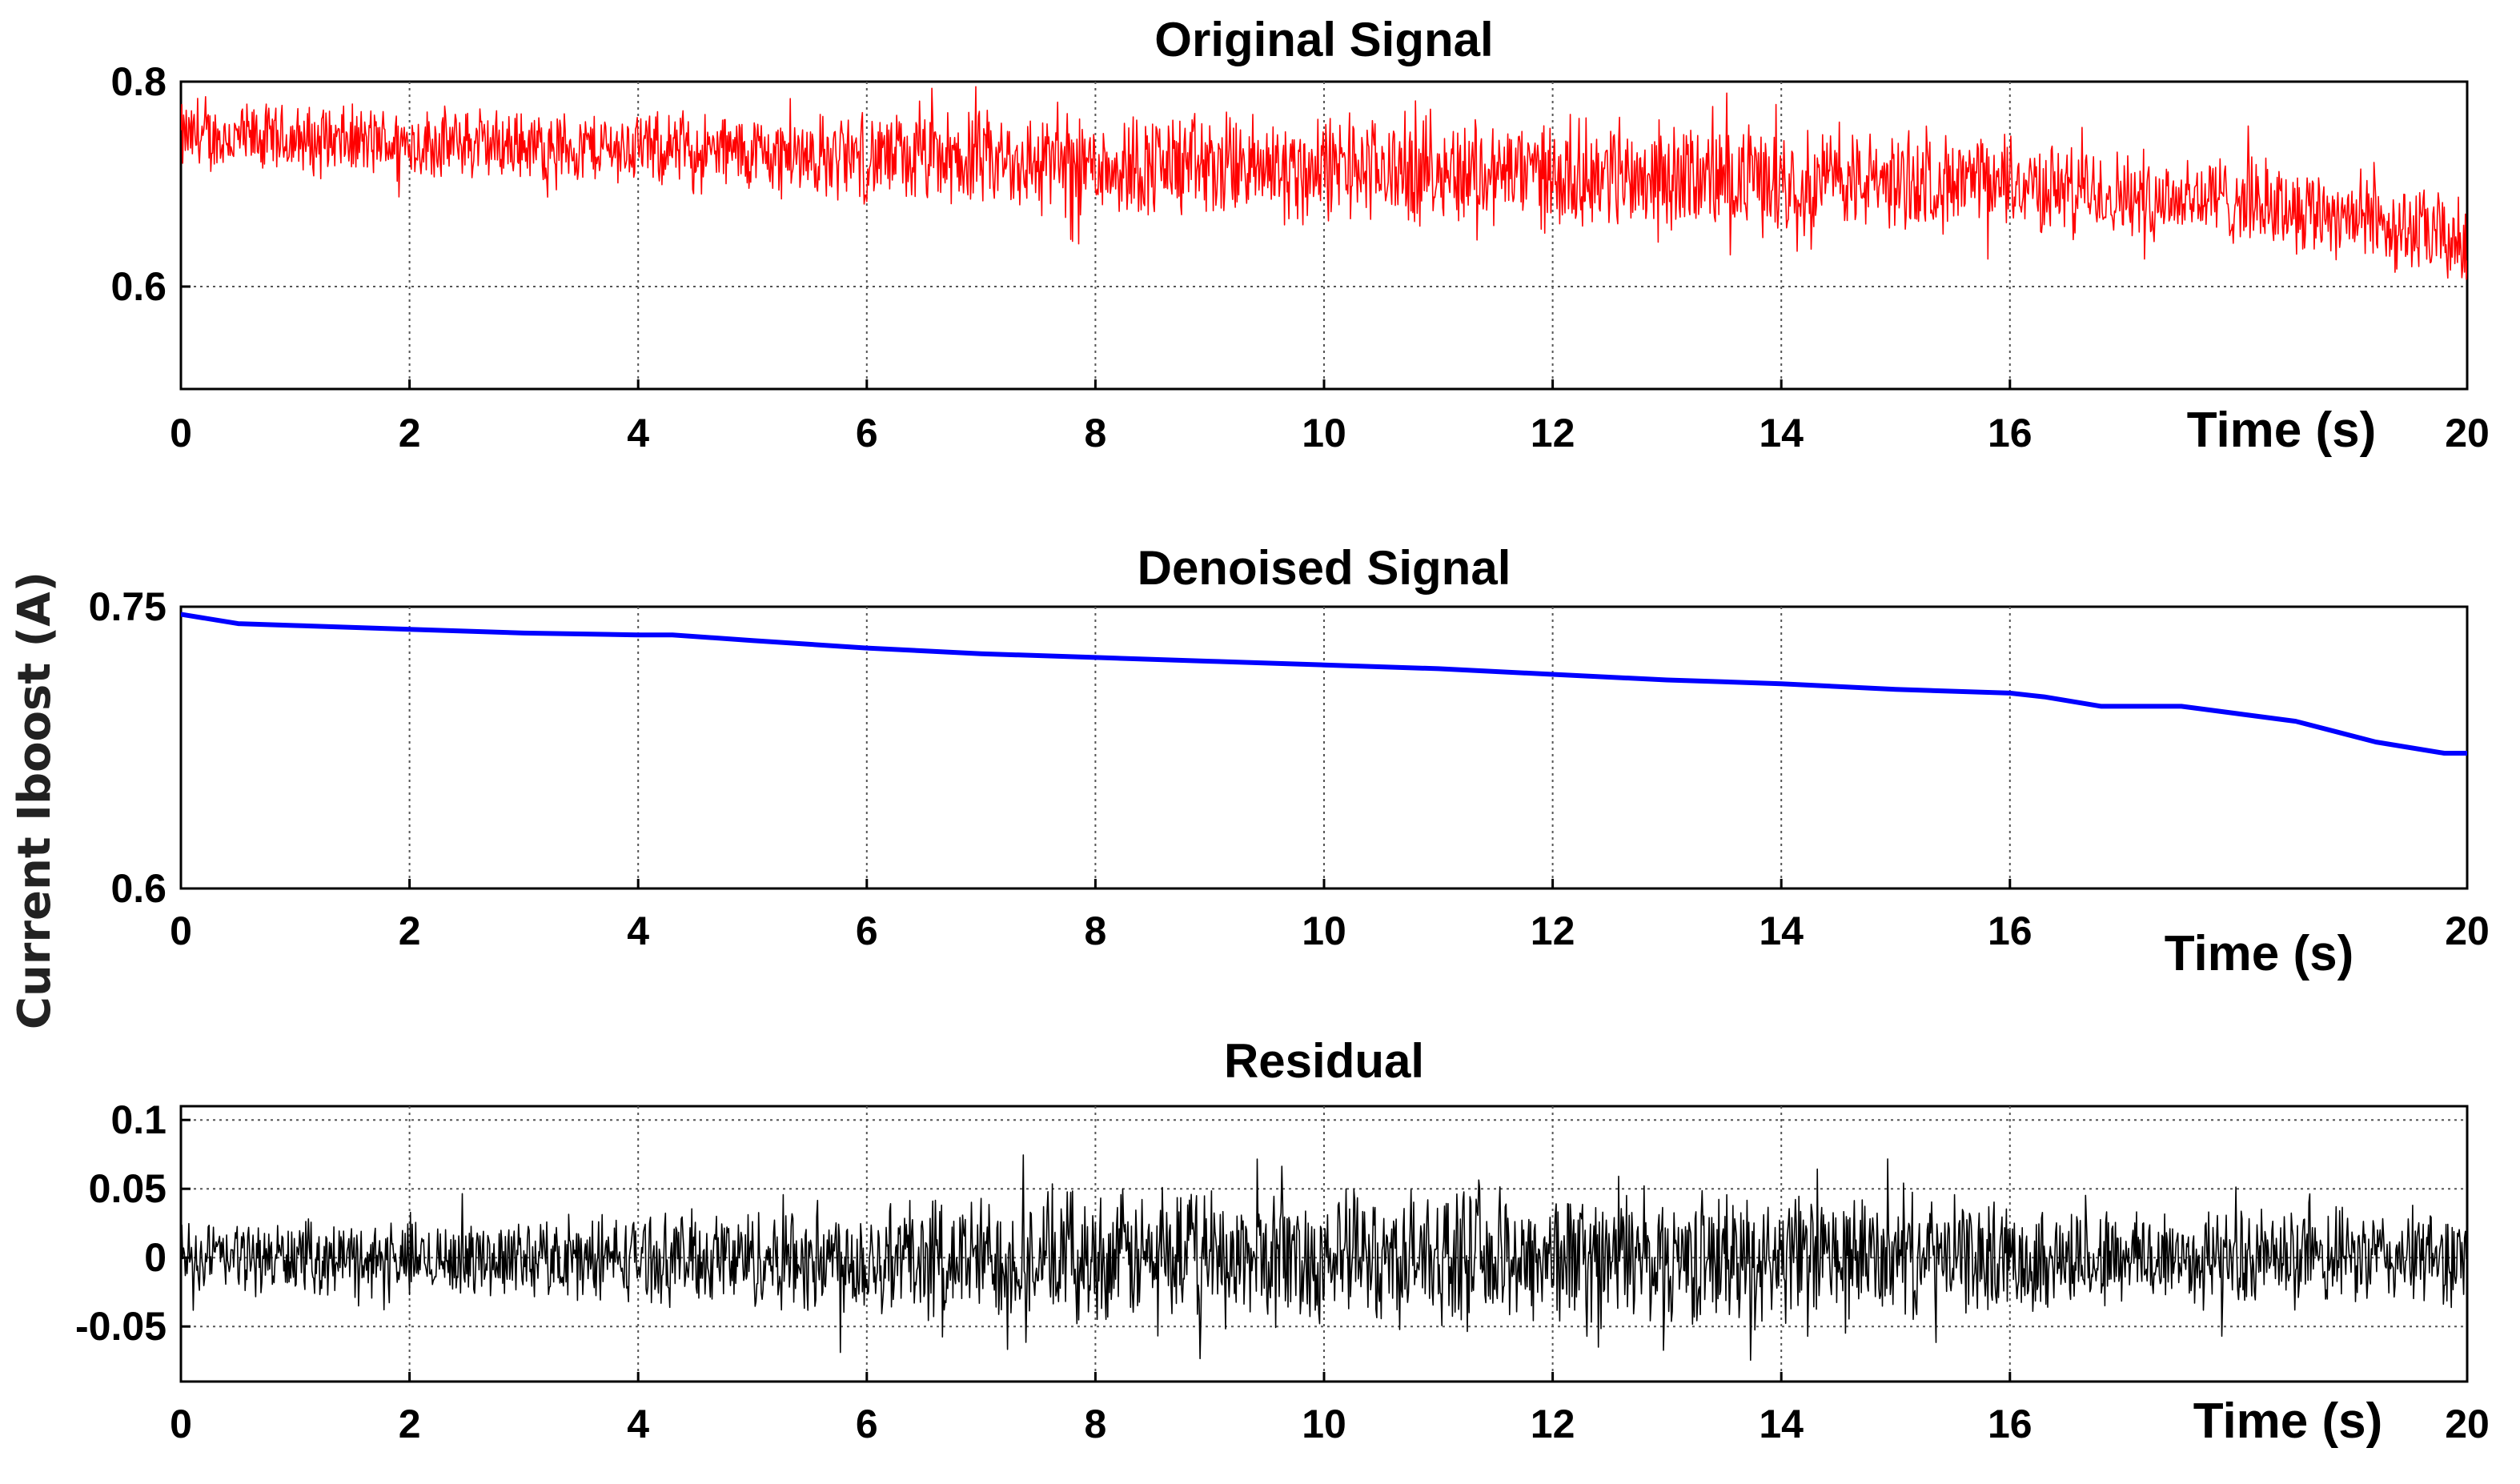  I want to click on y-tick-label: 0.1, so click(138, 1119).